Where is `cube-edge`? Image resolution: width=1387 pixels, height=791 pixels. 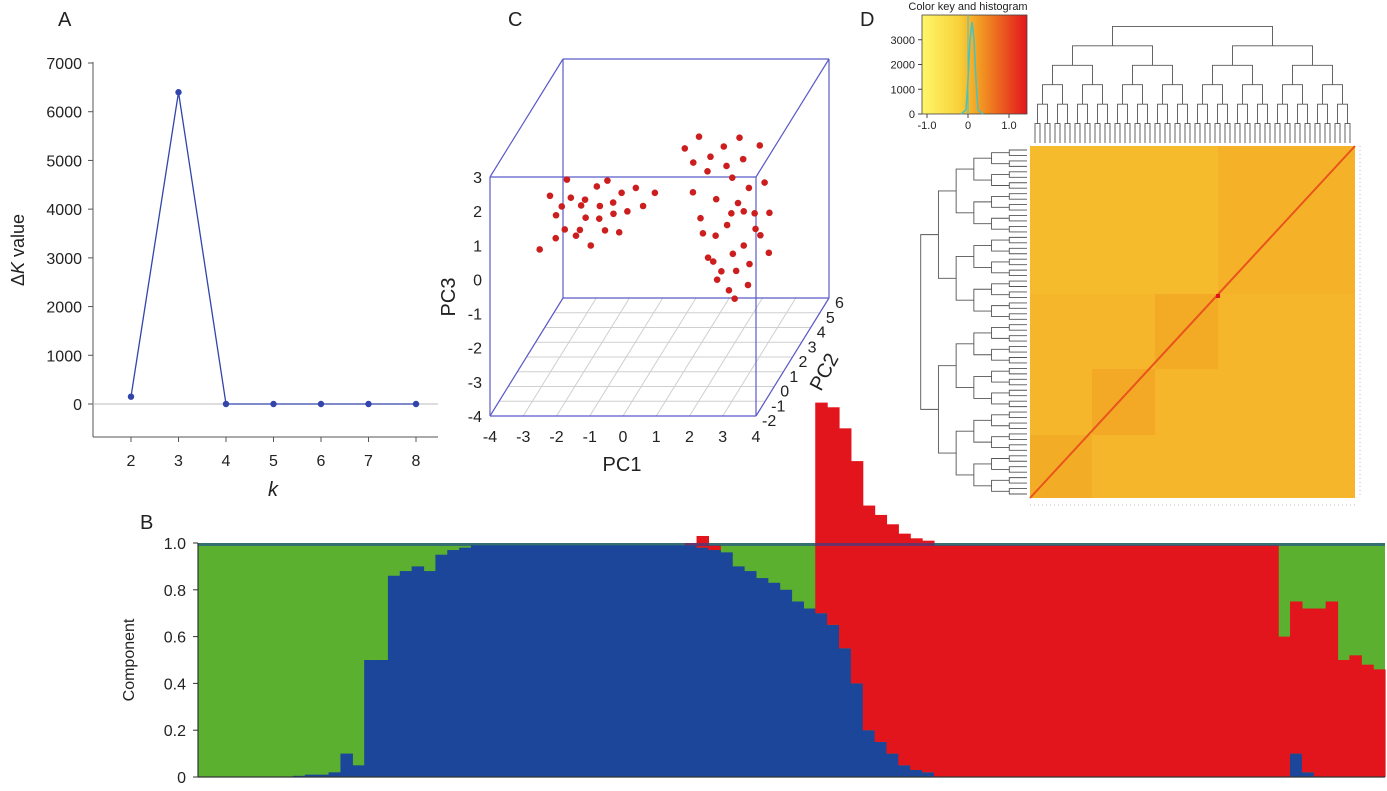 cube-edge is located at coordinates (526, 357).